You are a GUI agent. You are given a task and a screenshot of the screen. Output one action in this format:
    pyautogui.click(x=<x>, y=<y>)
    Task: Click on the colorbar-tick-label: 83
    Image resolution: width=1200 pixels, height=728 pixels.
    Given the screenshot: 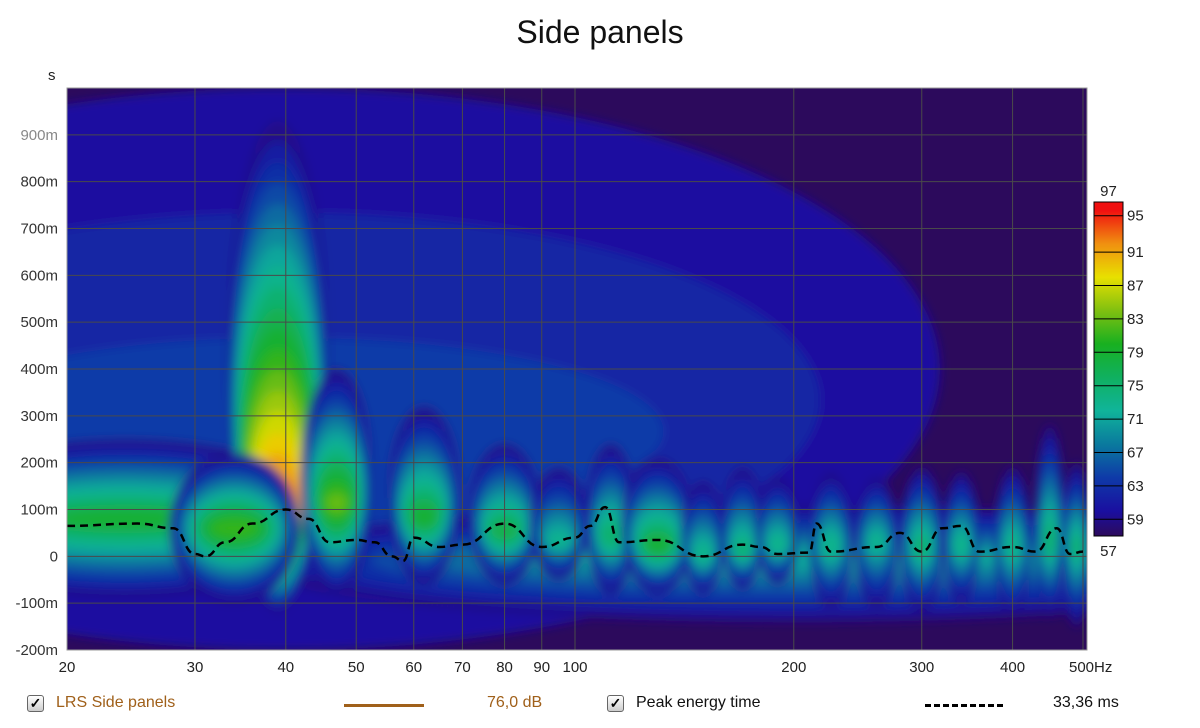 What is the action you would take?
    pyautogui.click(x=1135, y=319)
    